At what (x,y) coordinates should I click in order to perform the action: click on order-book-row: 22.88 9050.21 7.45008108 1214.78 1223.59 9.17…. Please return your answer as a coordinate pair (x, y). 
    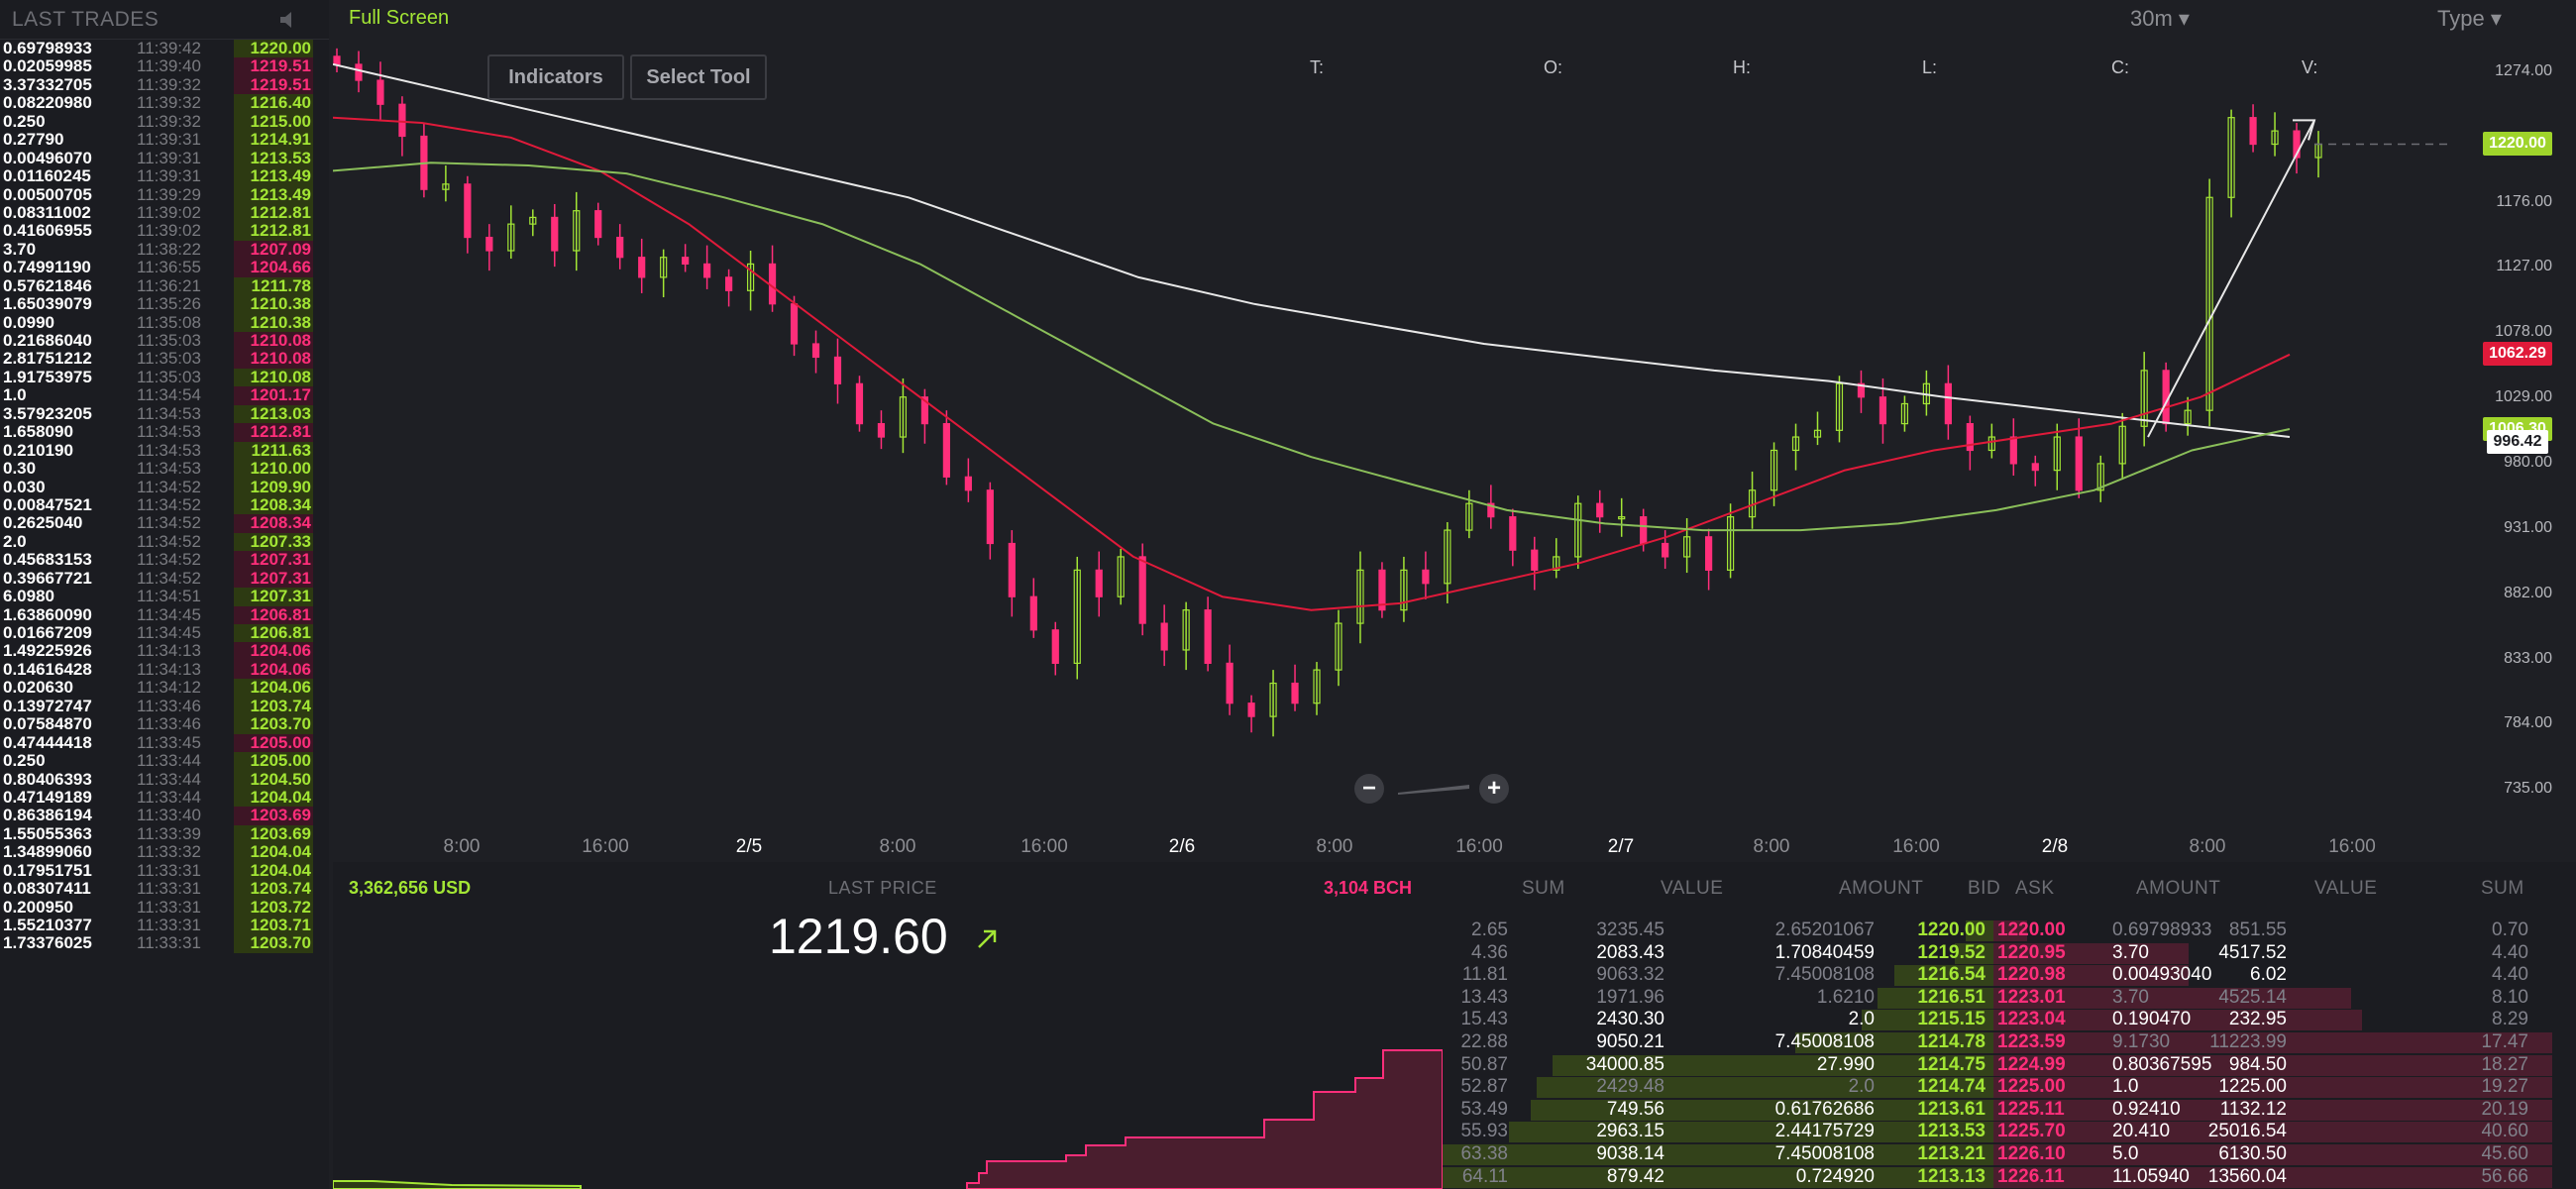
    Looking at the image, I should click on (1997, 1043).